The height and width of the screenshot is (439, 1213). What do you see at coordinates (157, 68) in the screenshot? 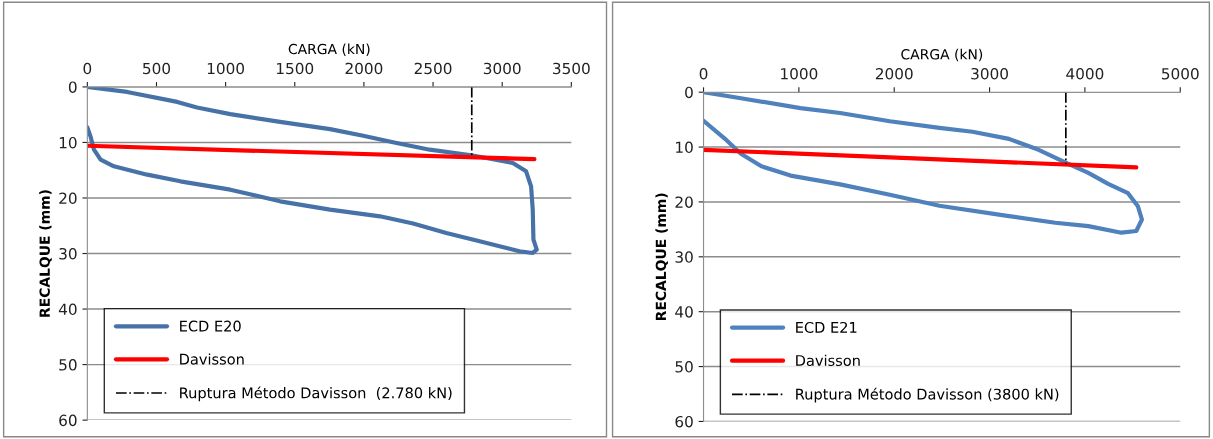
I see `x-tick-label: 500` at bounding box center [157, 68].